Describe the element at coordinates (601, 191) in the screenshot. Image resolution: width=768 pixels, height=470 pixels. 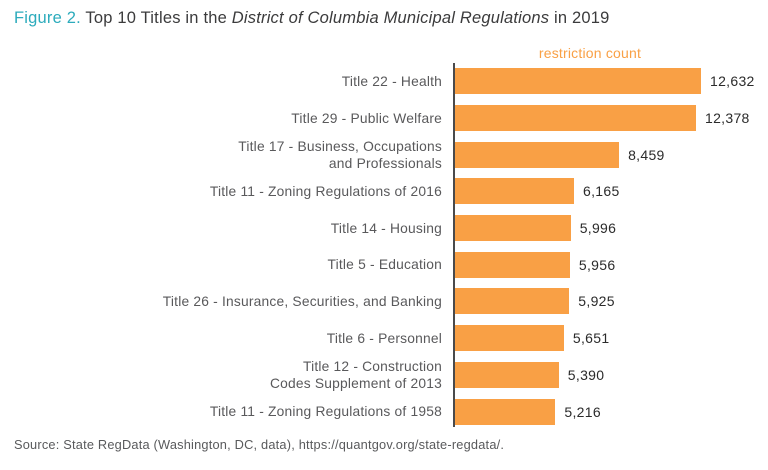
I see `value-label: 6,165` at that location.